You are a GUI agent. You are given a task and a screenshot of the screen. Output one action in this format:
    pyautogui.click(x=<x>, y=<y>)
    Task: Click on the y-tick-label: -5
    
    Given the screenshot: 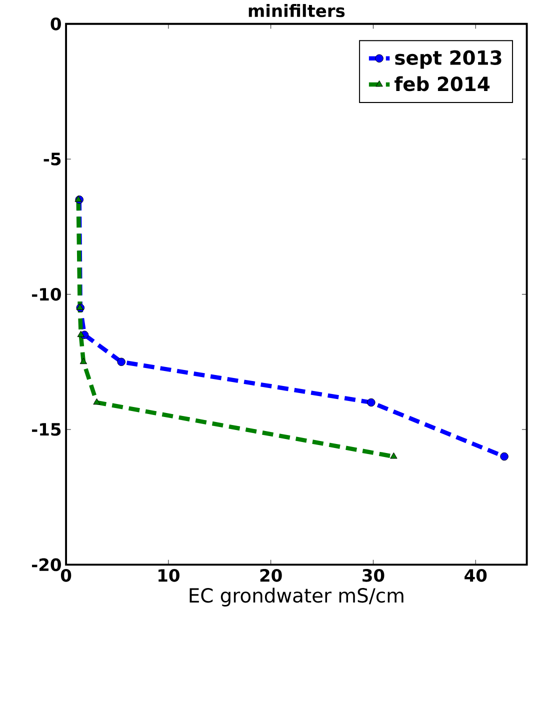 What is the action you would take?
    pyautogui.click(x=52, y=159)
    